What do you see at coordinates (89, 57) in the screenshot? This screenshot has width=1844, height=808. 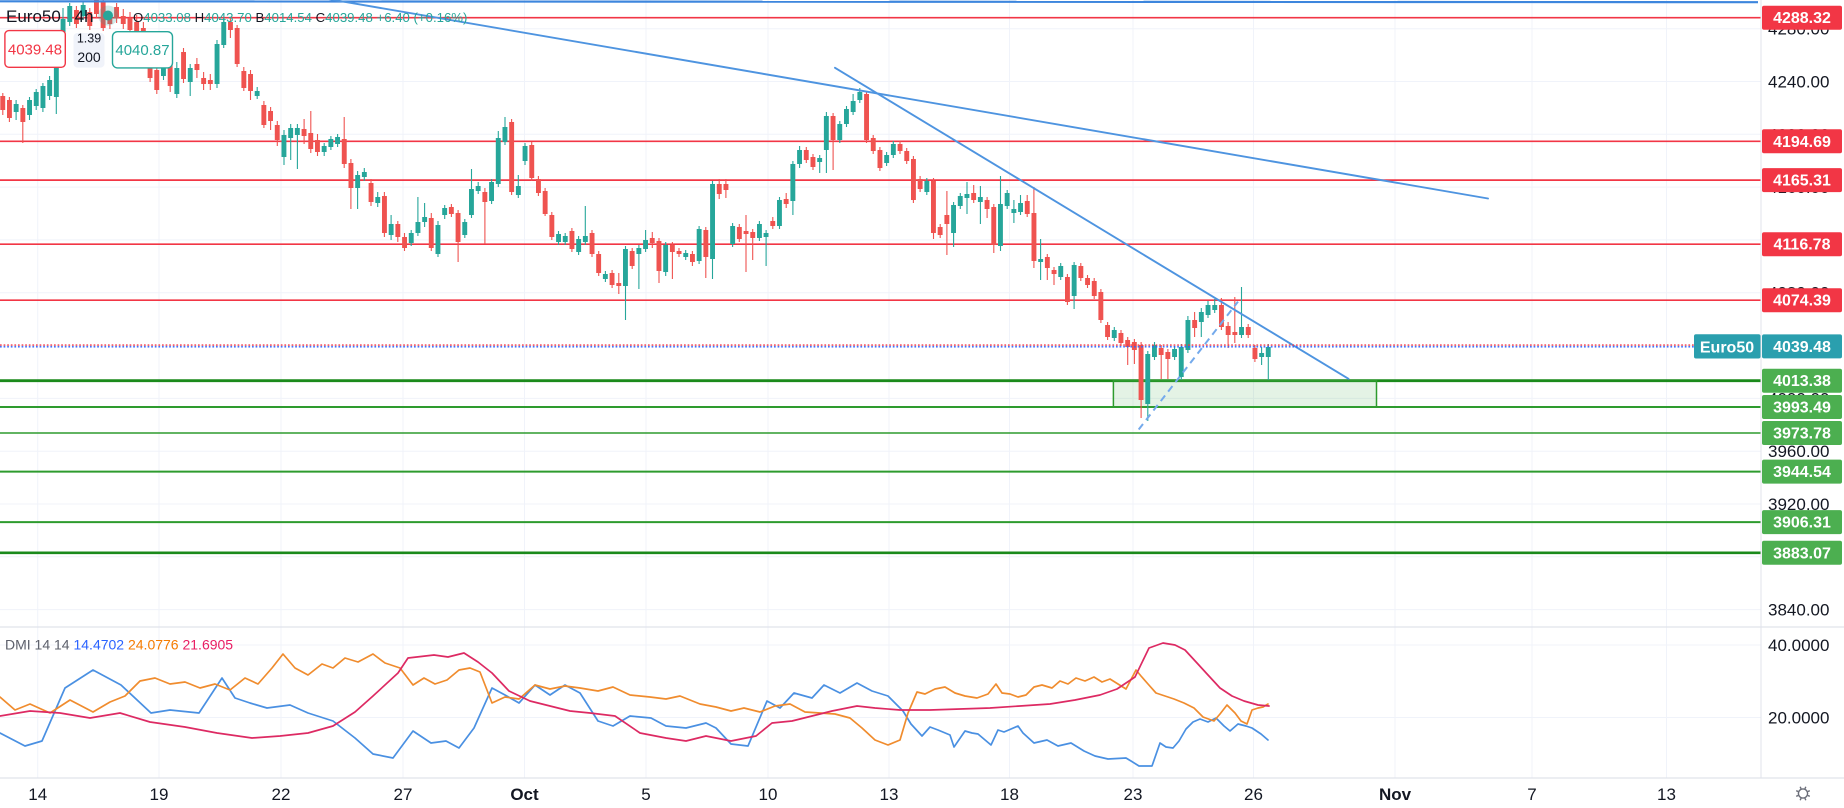 I see `svg-text: 200` at bounding box center [89, 57].